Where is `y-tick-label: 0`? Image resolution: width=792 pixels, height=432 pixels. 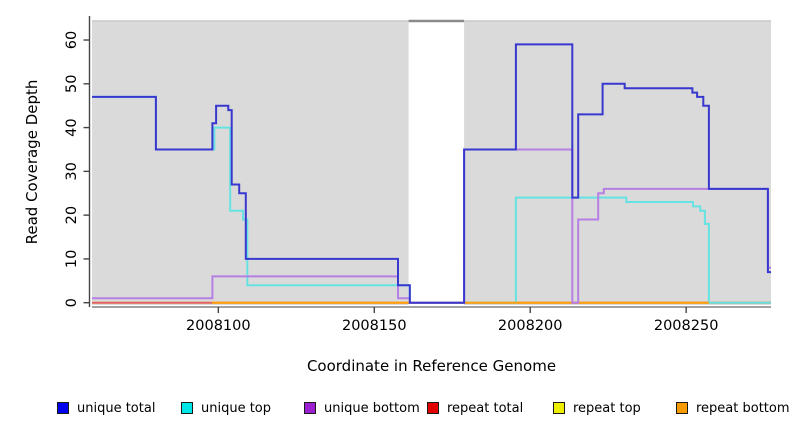 y-tick-label: 0 is located at coordinates (72, 302).